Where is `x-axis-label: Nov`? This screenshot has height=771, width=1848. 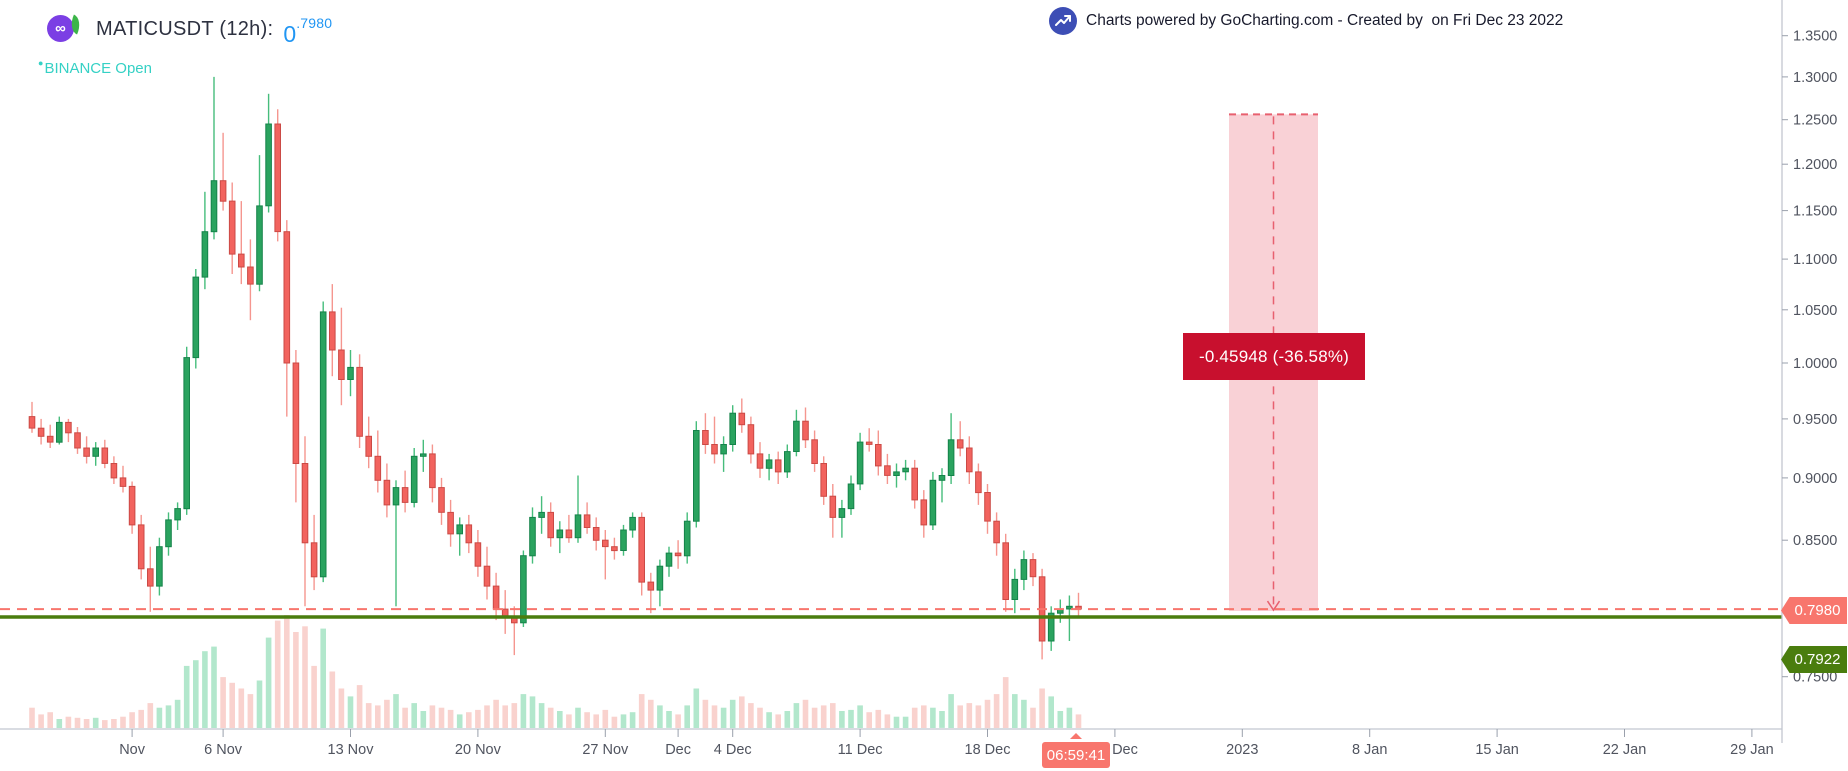
x-axis-label: Nov is located at coordinates (132, 750).